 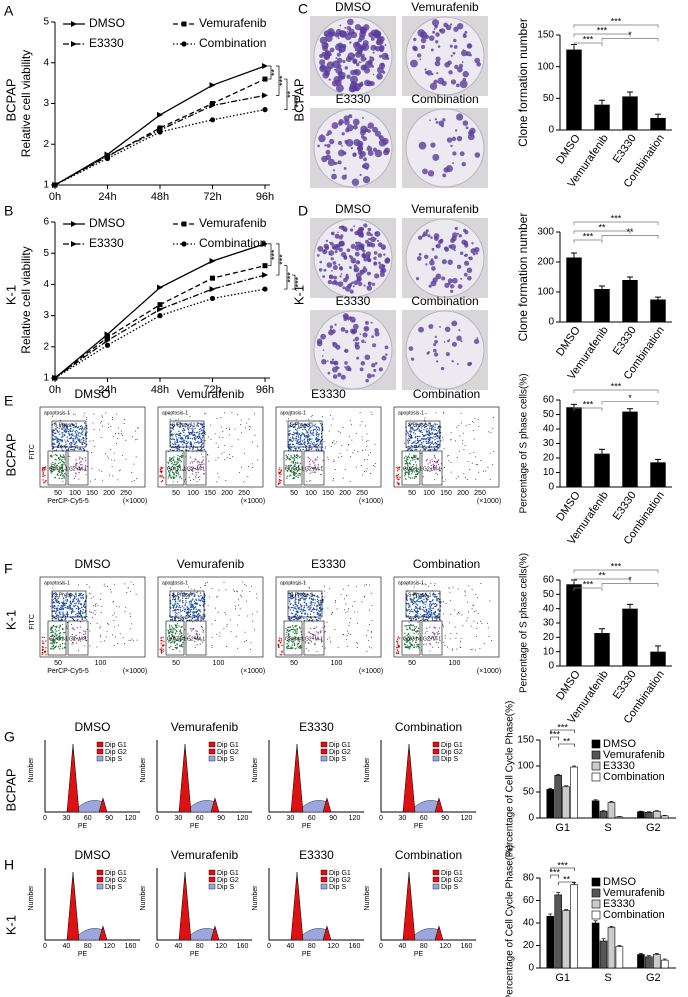 I want to click on legend-swatch, so click(x=100, y=758).